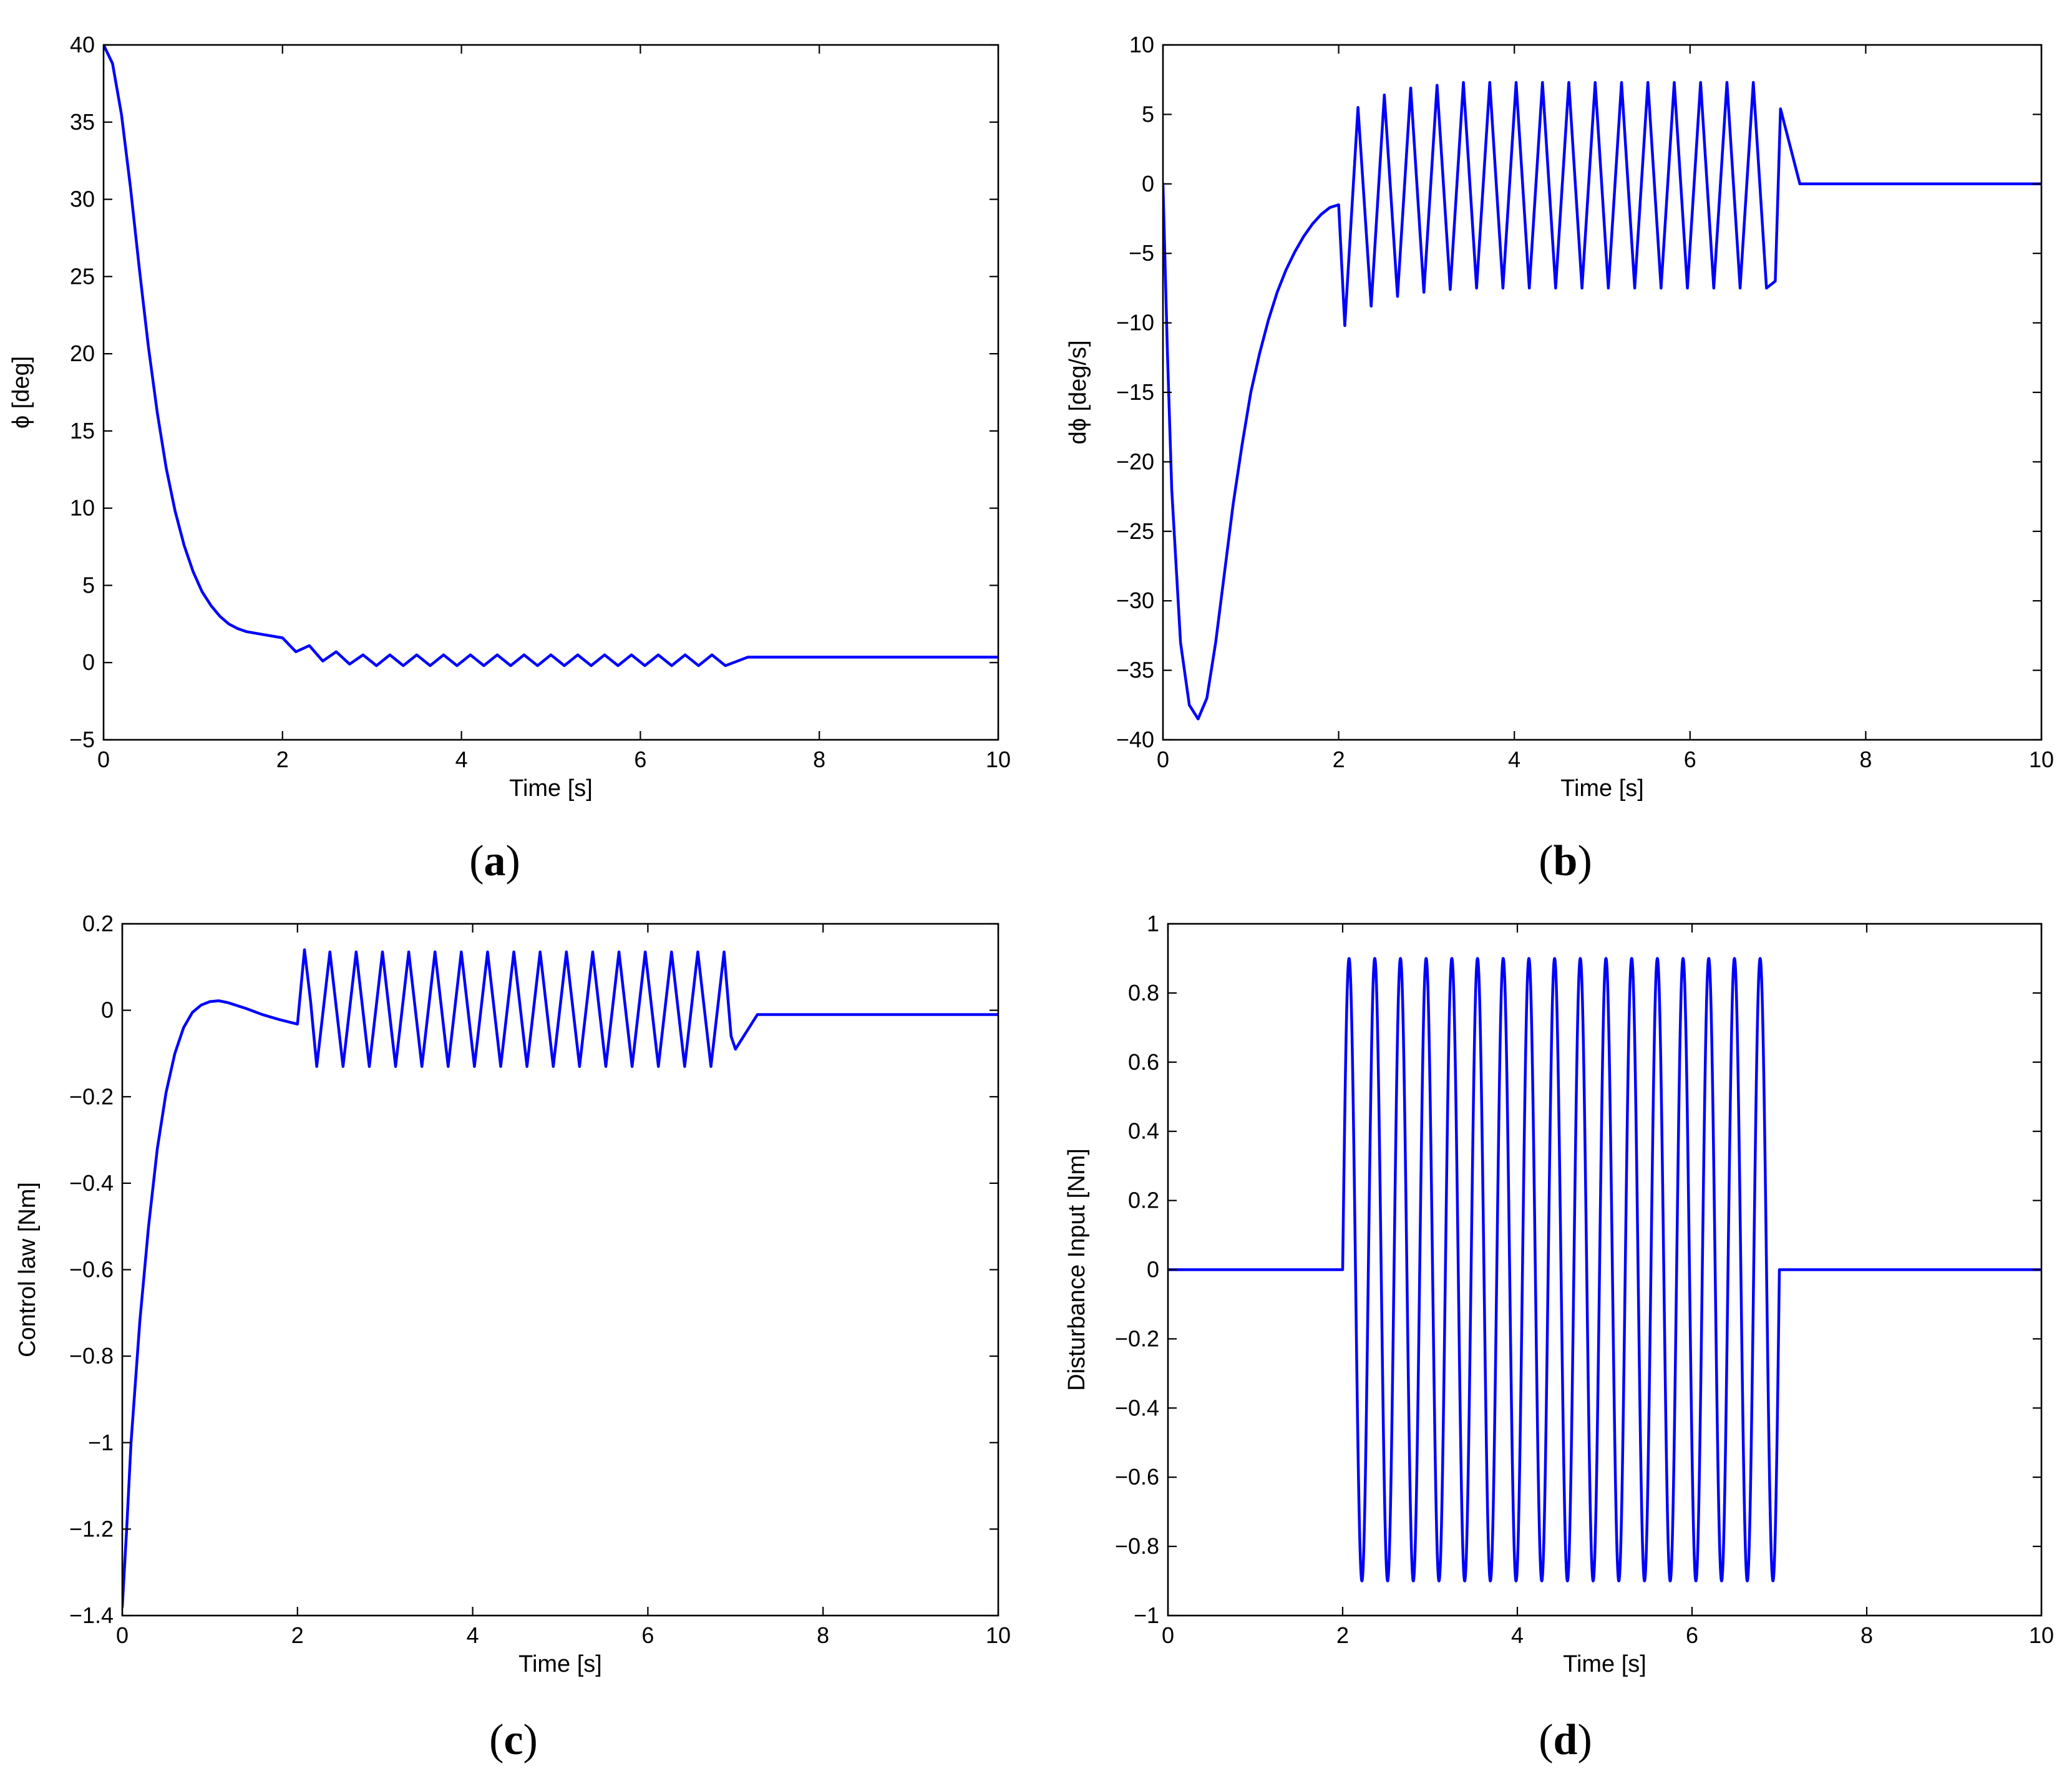 This screenshot has width=2072, height=1774. I want to click on y-tick-label: −15, so click(1135, 392).